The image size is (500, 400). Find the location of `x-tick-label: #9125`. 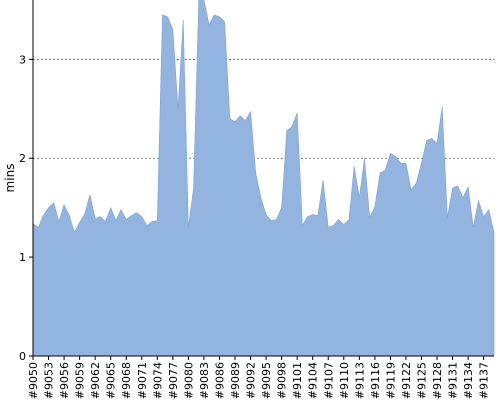

x-tick-label: #9125 is located at coordinates (421, 380).